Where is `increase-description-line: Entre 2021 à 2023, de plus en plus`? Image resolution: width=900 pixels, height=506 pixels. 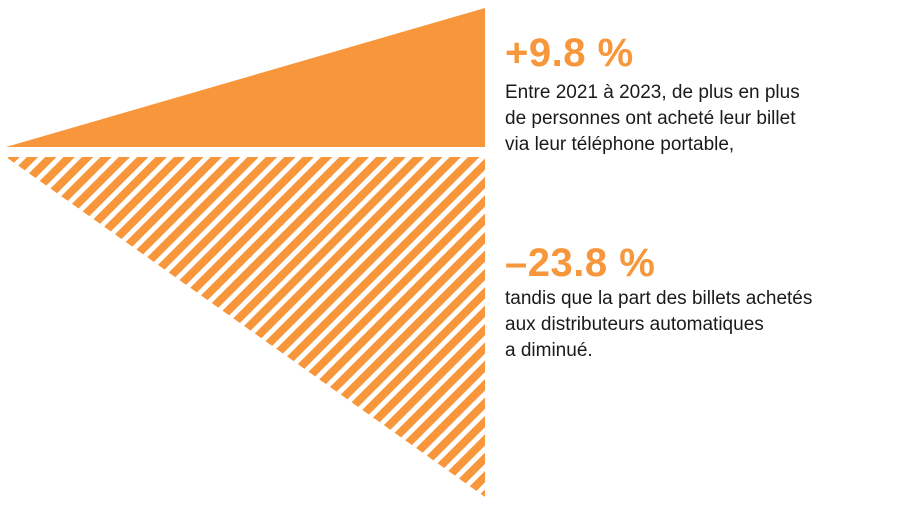
increase-description-line: Entre 2021 à 2023, de plus en plus is located at coordinates (652, 92).